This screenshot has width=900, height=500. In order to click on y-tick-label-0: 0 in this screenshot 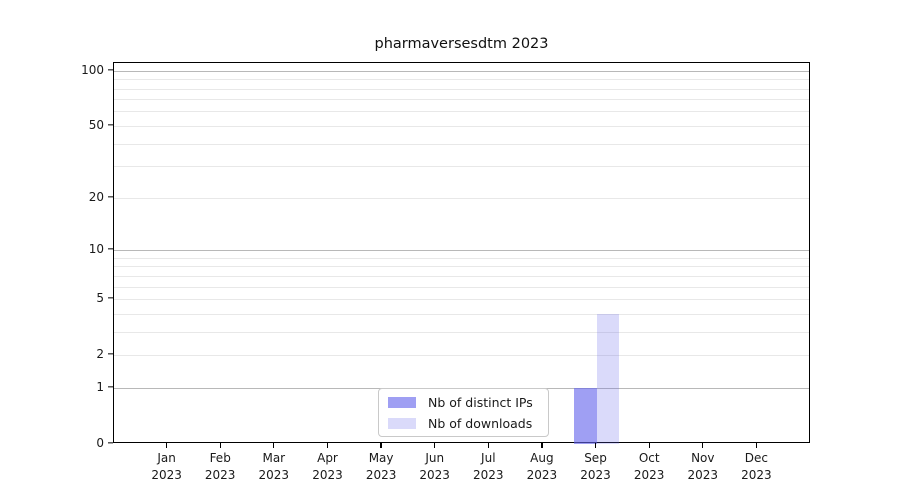, I will do `click(100, 443)`.